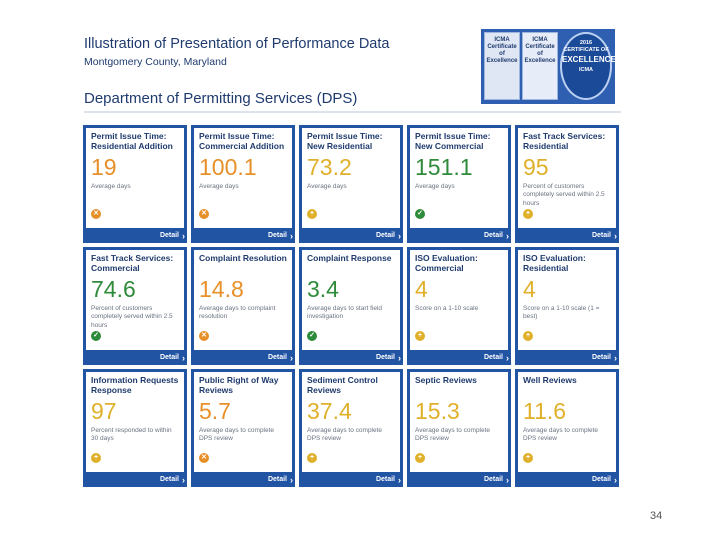 The height and width of the screenshot is (540, 720). Describe the element at coordinates (437, 411) in the screenshot. I see `tile-value: 15.3` at that location.